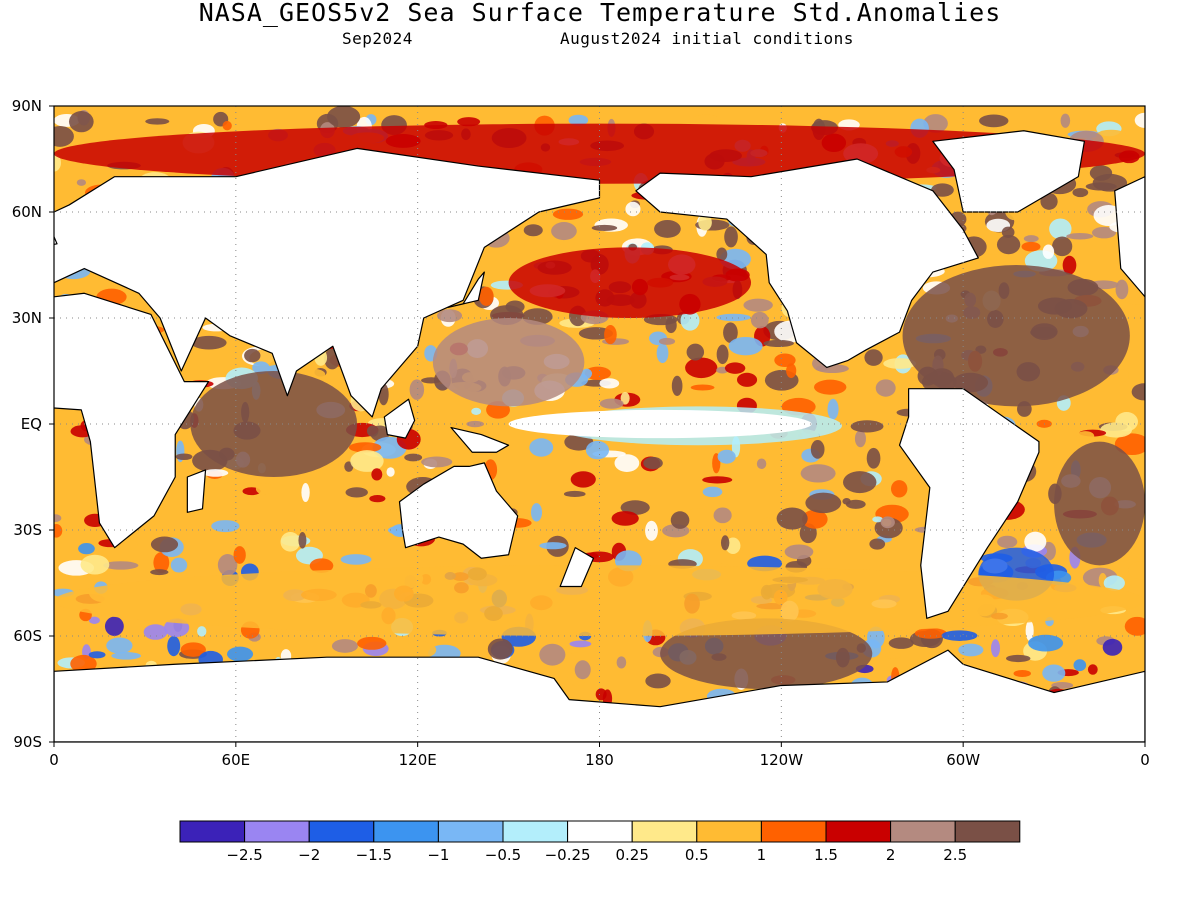 This screenshot has width=1200, height=900. Describe the element at coordinates (1129, 237) in the screenshot. I see `land-eurasia-wrap` at that location.